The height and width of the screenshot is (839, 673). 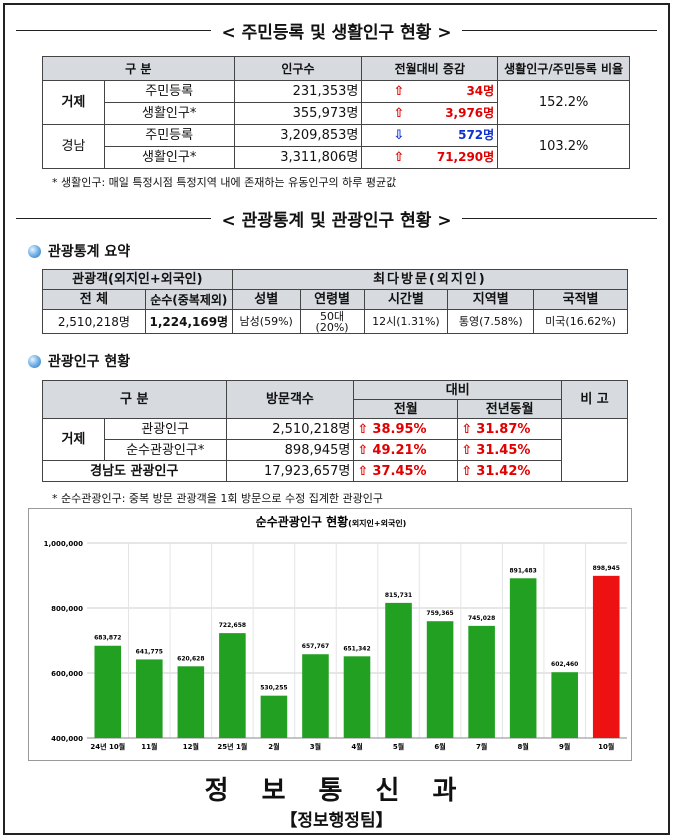 What do you see at coordinates (481, 618) in the screenshot?
I see `data-label: 745,028` at bounding box center [481, 618].